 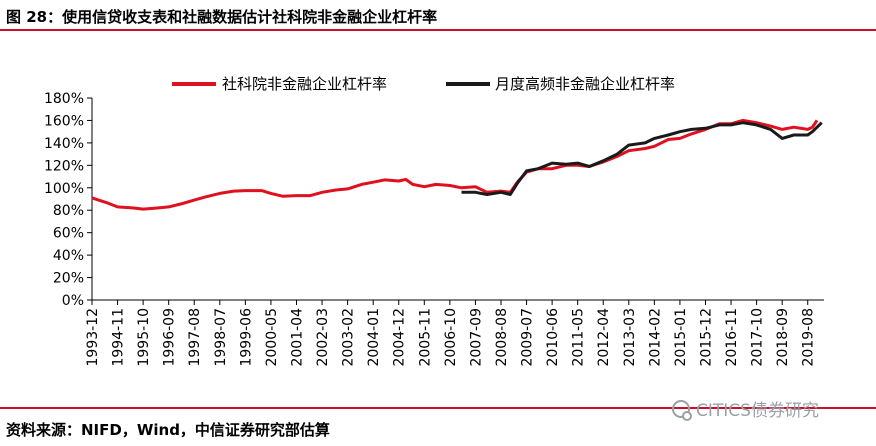 What do you see at coordinates (304, 84) in the screenshot?
I see `legend-label-cass: 社科院非金融企业杠杆率` at bounding box center [304, 84].